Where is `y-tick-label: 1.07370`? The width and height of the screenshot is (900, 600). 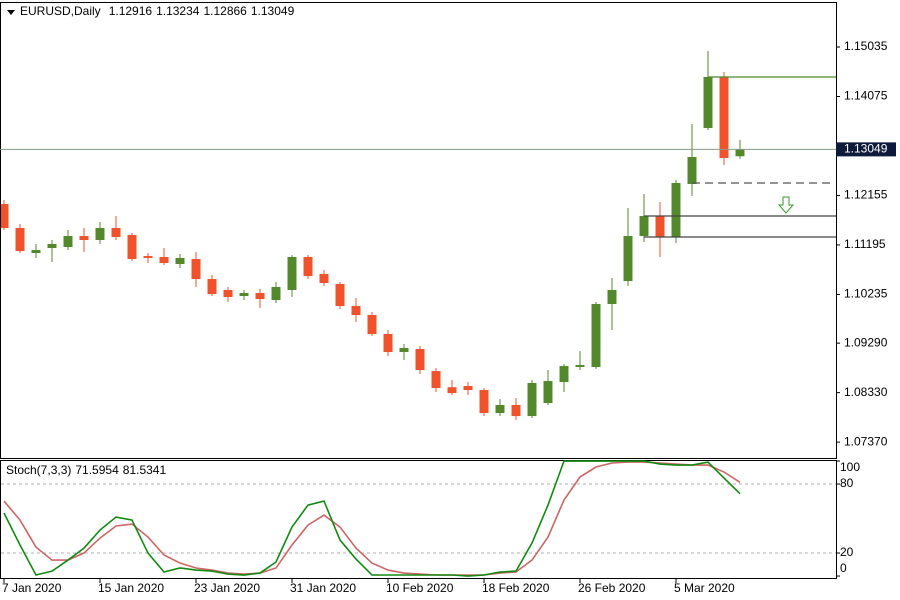 y-tick-label: 1.07370 is located at coordinates (866, 441).